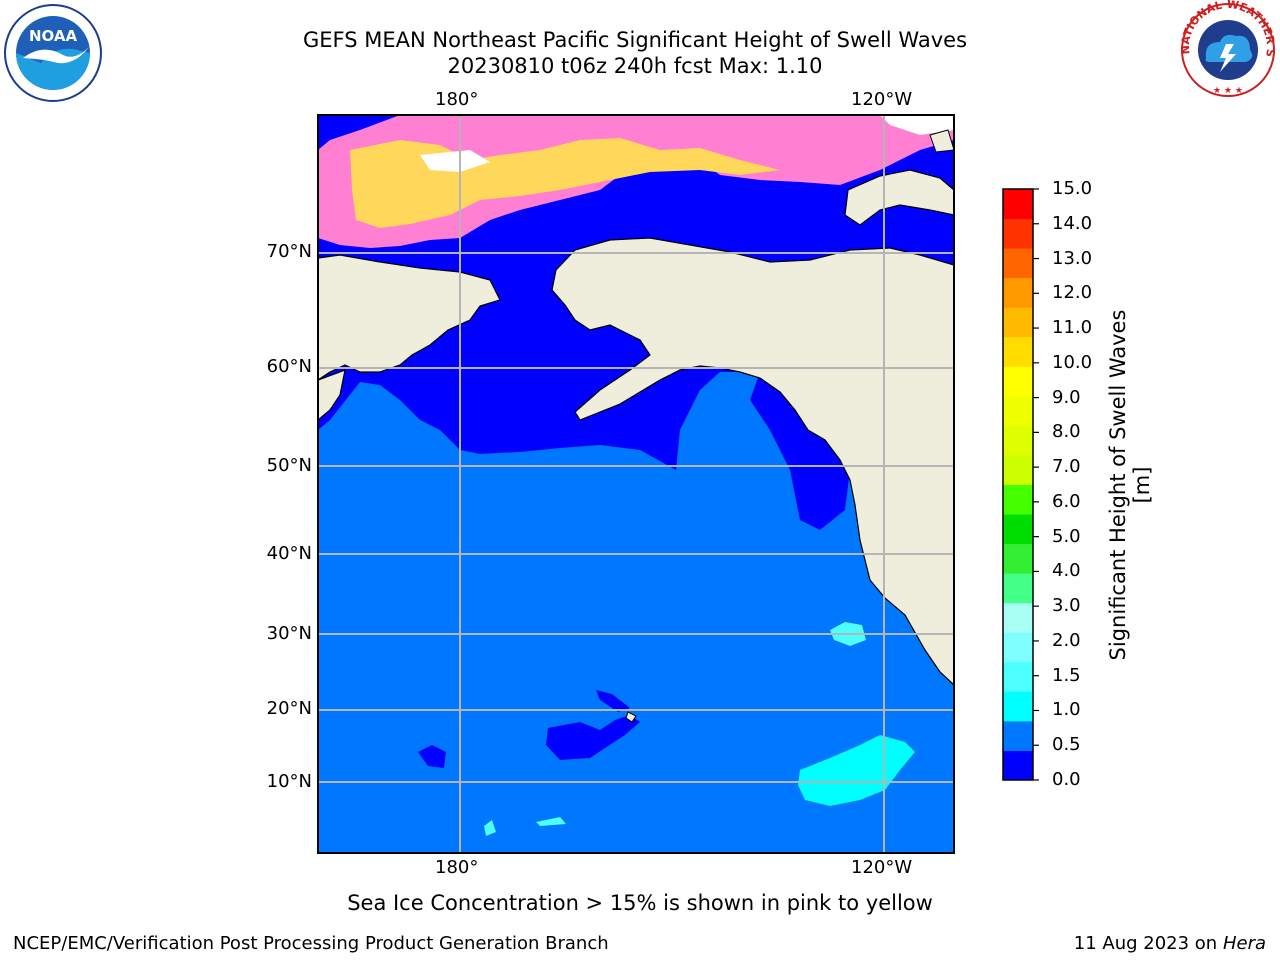 The image size is (1280, 960). What do you see at coordinates (800, 451) in the screenshot?
I see `ocean-swell-0-0.5-coast` at bounding box center [800, 451].